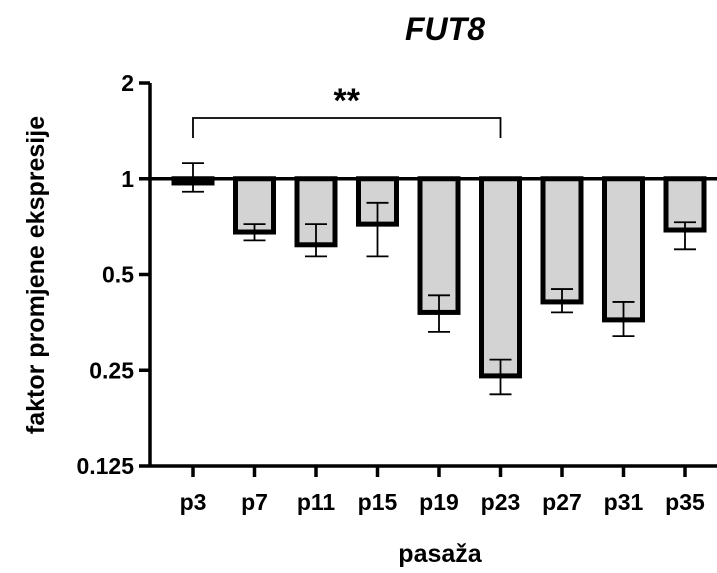 The image size is (717, 573). I want to click on error-bar-p7, so click(254, 232).